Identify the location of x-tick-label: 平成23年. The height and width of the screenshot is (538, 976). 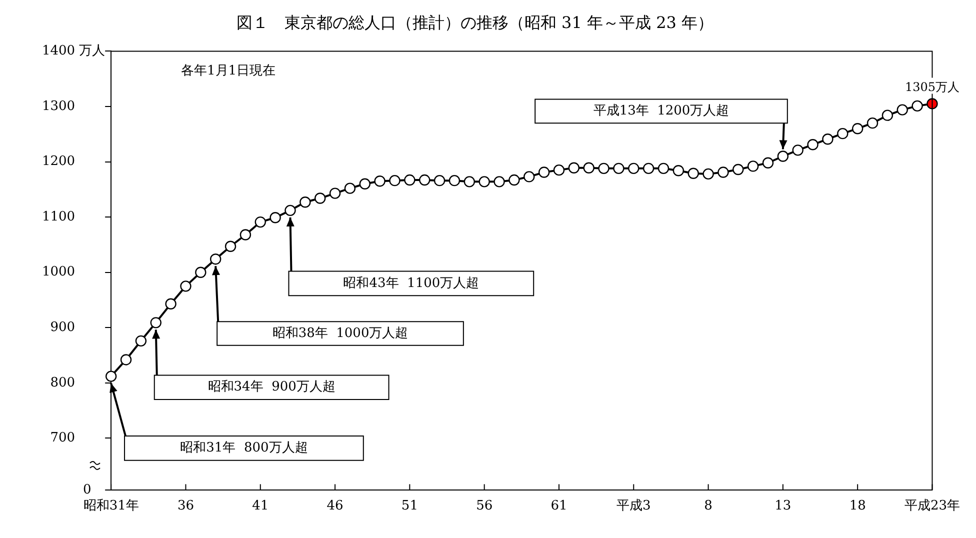
(932, 506).